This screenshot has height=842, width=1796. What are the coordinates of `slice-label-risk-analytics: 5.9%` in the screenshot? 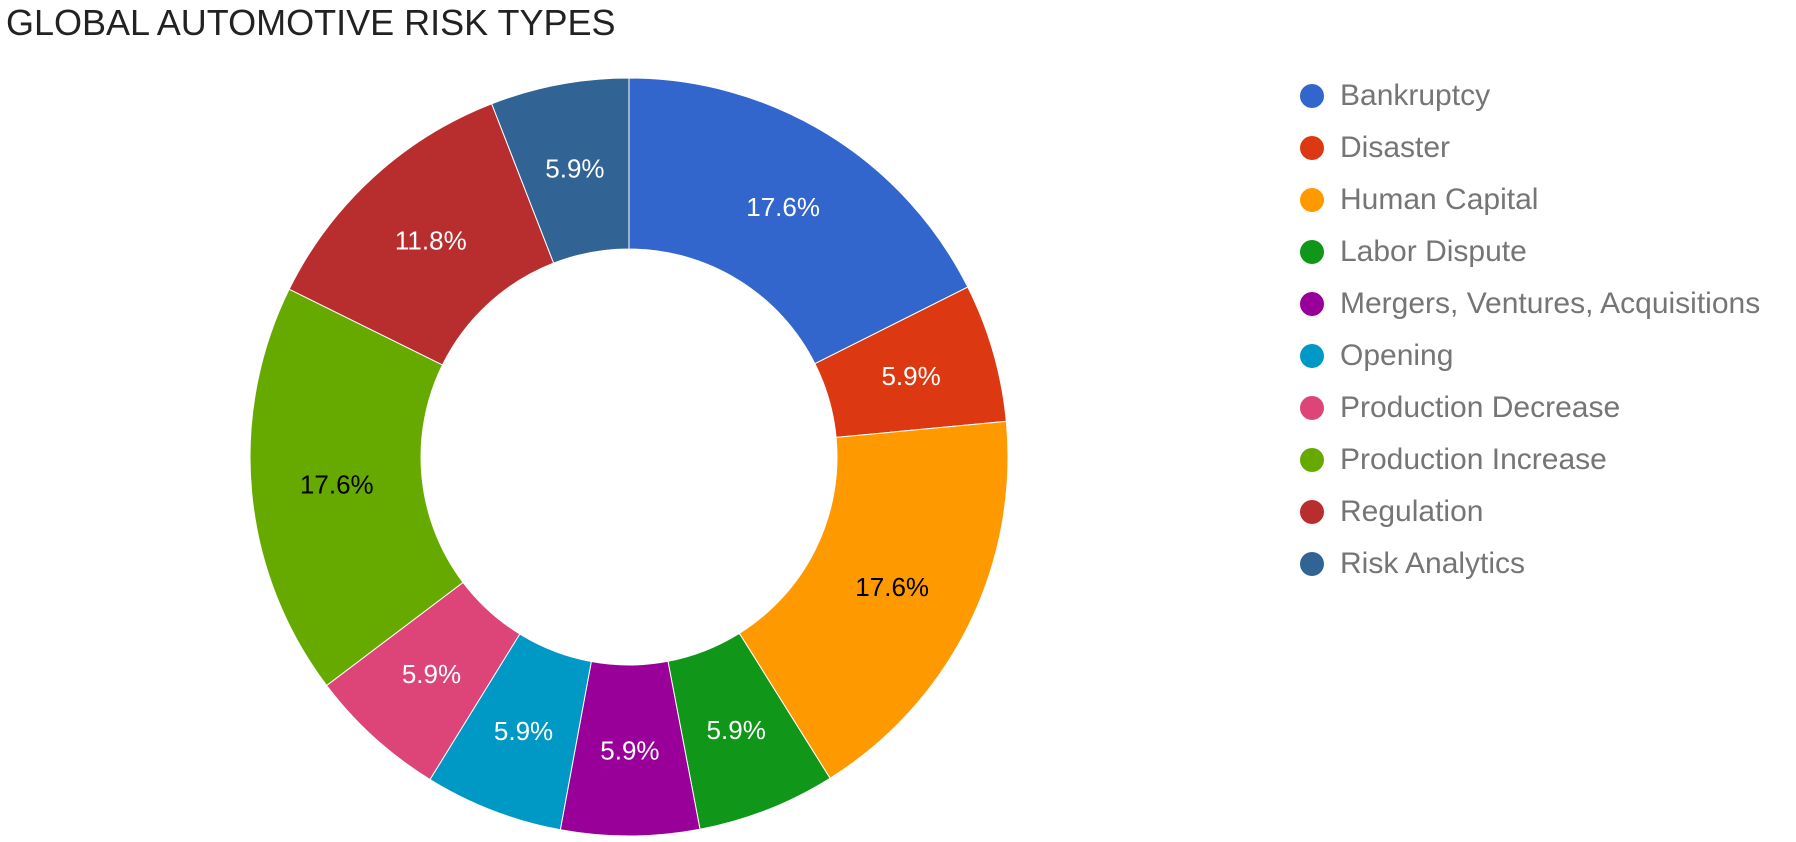 It's located at (574, 169).